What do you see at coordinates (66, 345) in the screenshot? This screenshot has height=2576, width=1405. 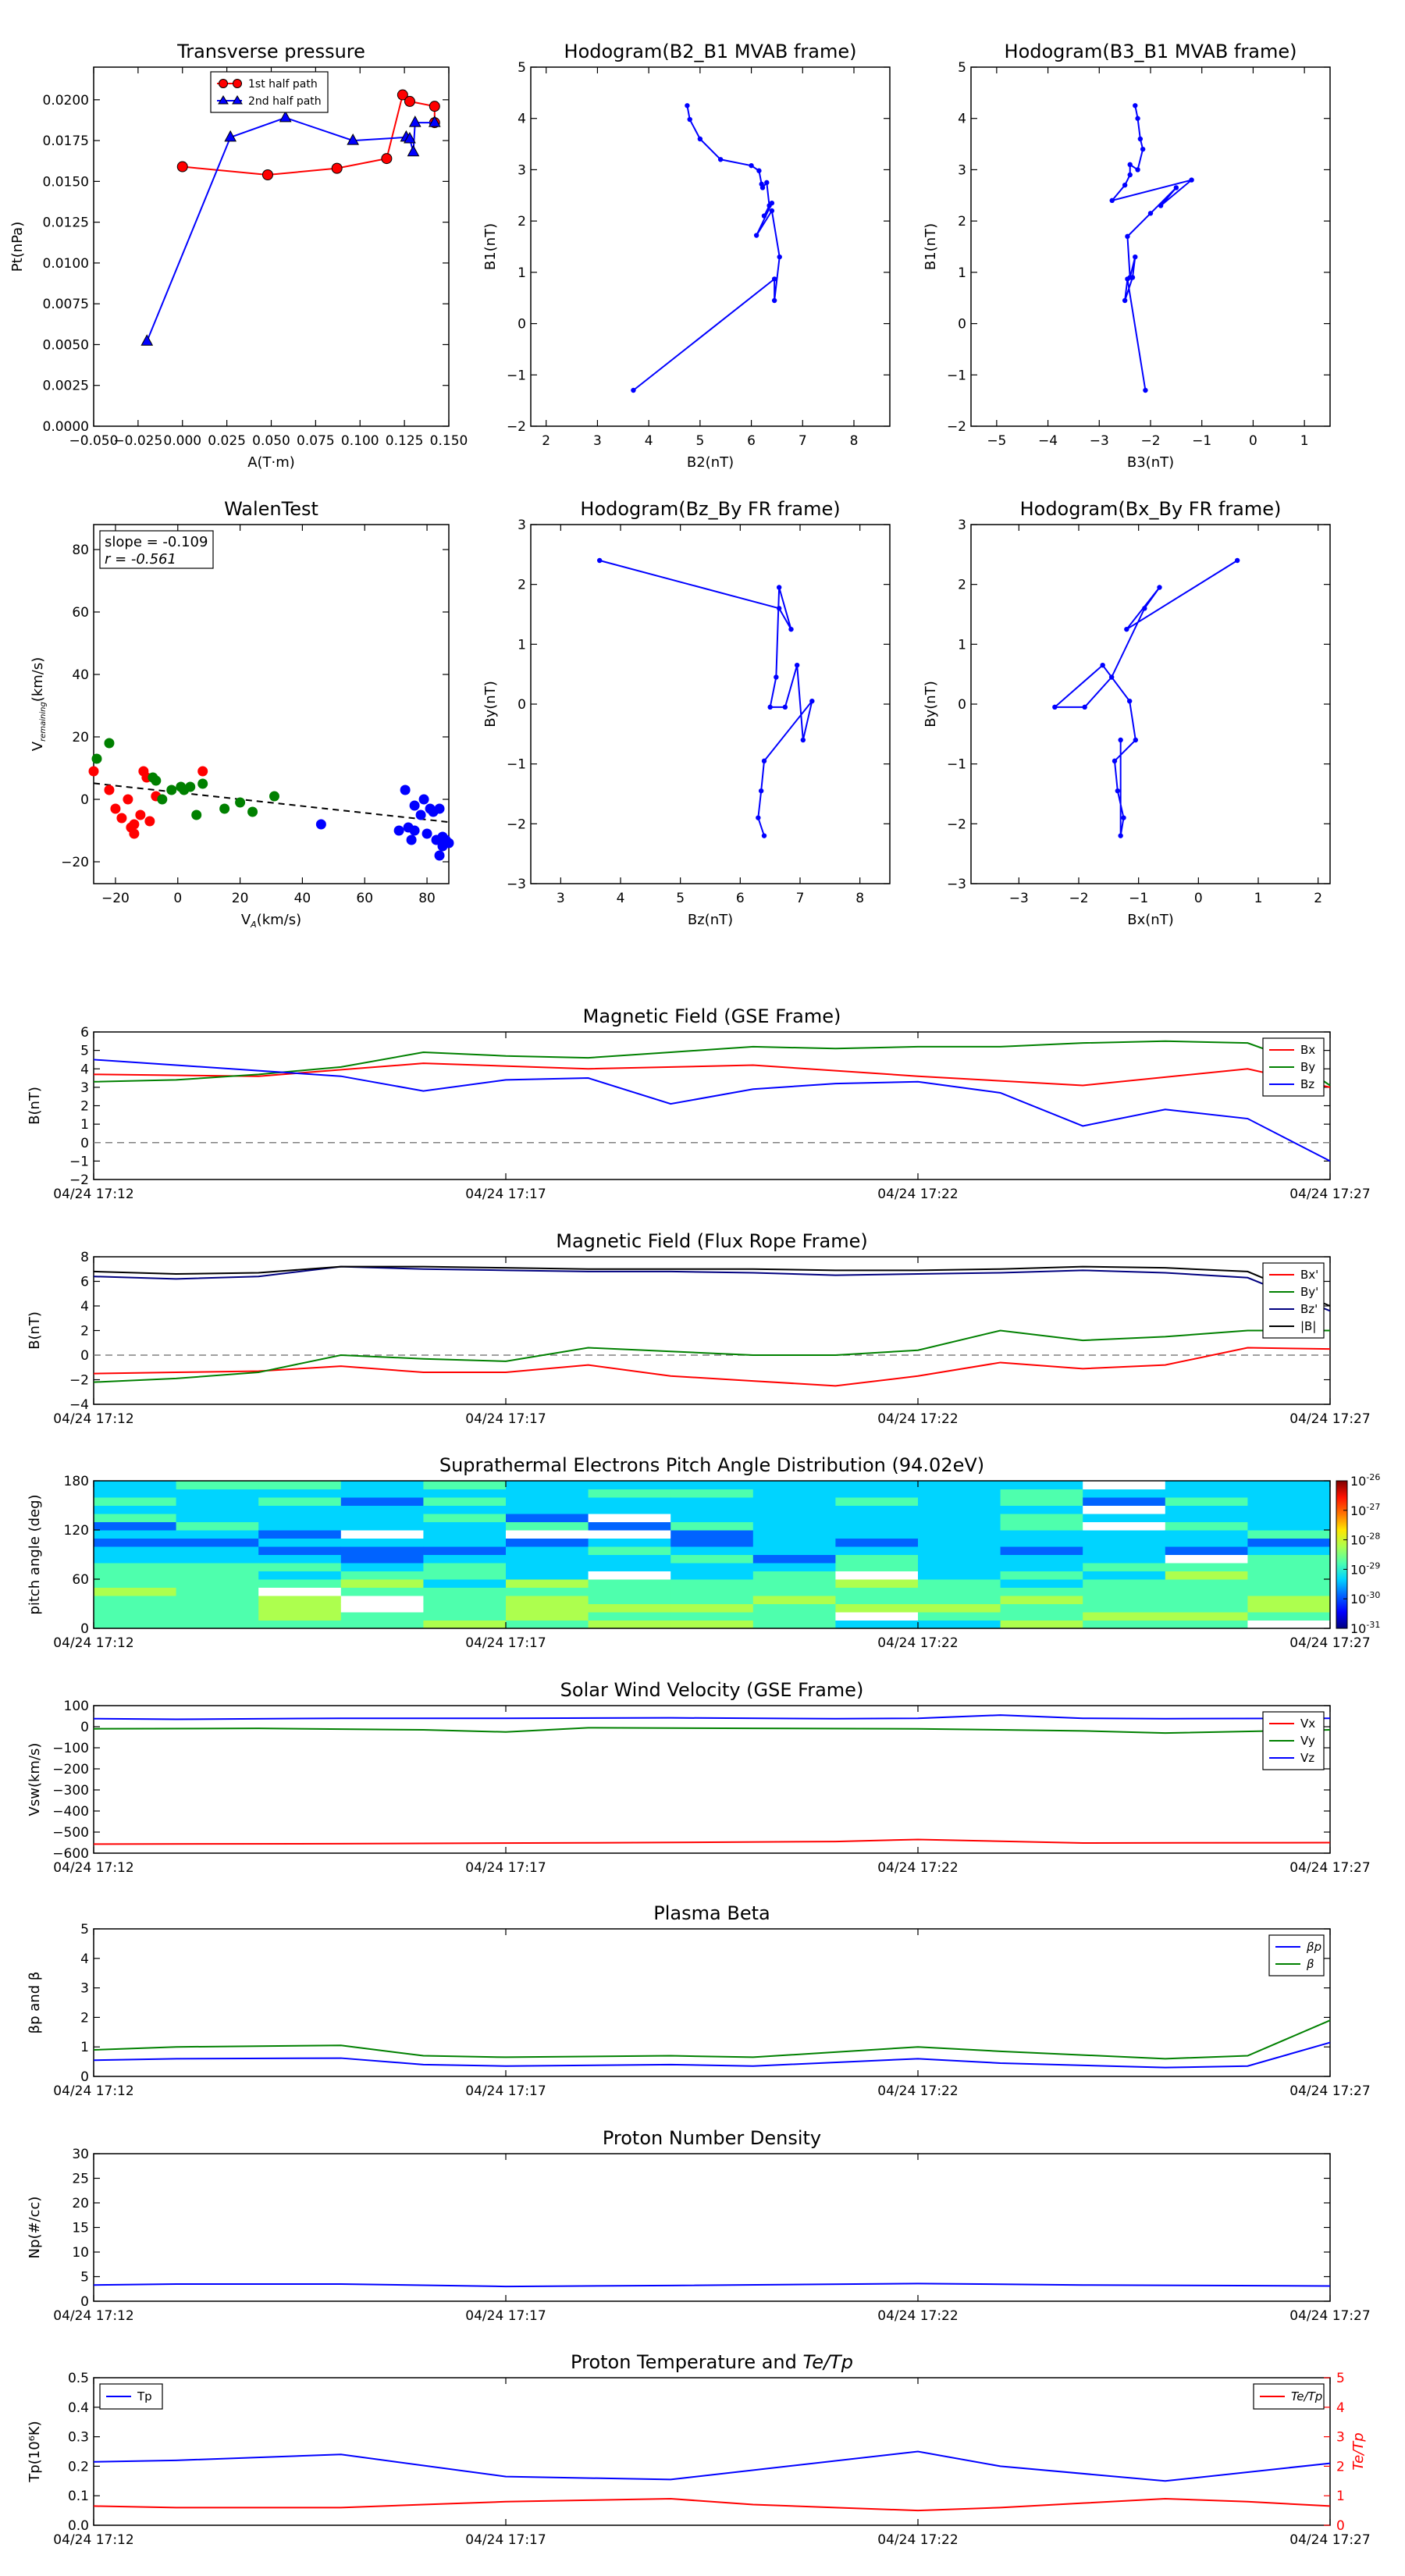 I see `y-tick-label: 0.0050` at bounding box center [66, 345].